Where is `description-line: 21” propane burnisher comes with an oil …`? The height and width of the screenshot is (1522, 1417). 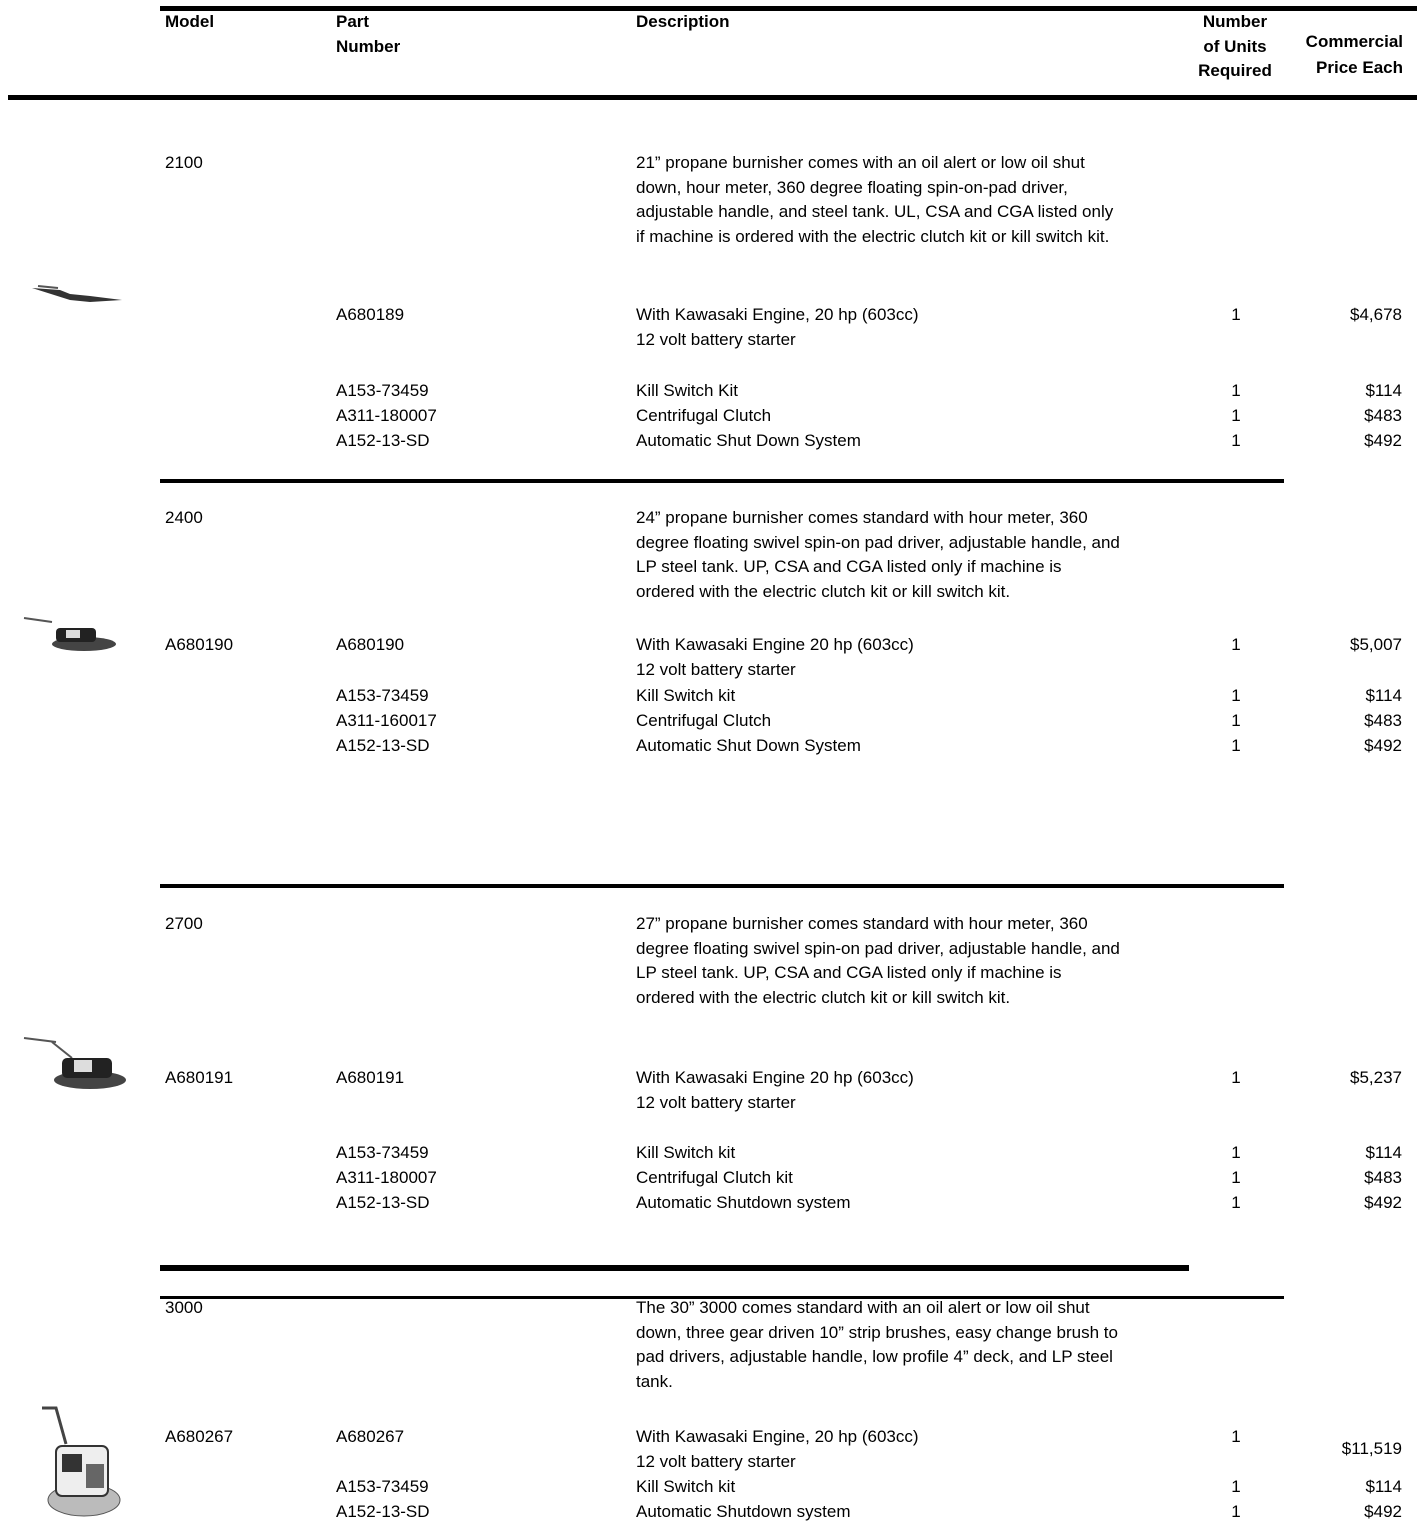 description-line: 21” propane burnisher comes with an oil … is located at coordinates (860, 162).